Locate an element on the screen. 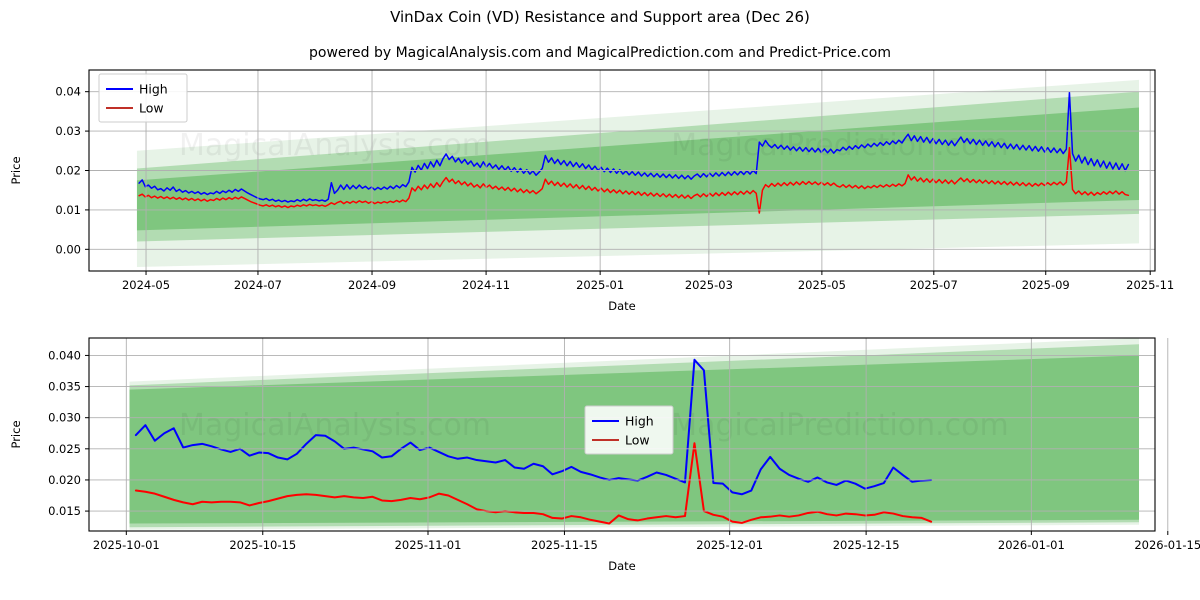 Image resolution: width=1200 pixels, height=600 pixels. x-tick-label: 2025-01 is located at coordinates (600, 285).